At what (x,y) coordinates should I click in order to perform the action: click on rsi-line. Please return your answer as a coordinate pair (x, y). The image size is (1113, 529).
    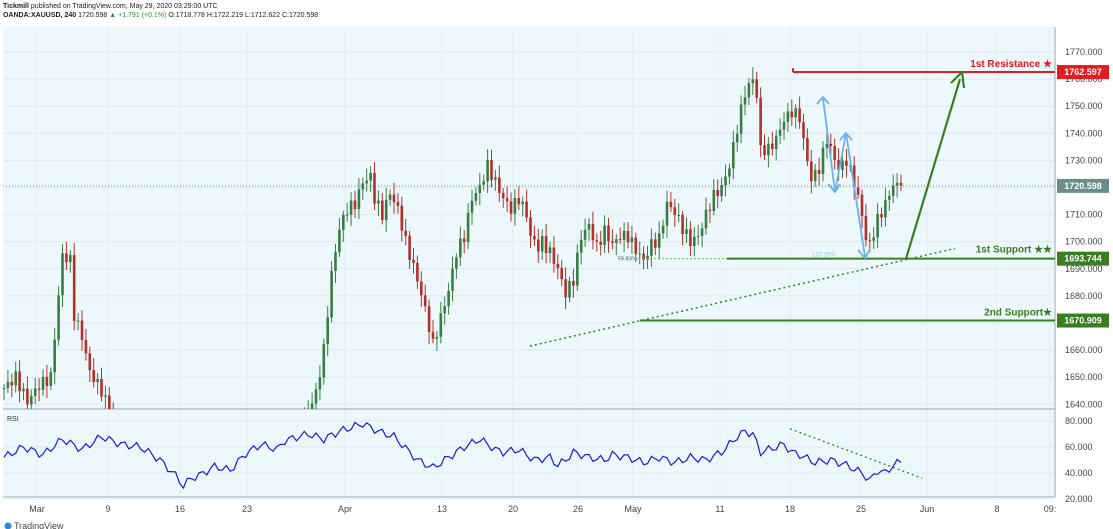
    Looking at the image, I should click on (452, 455).